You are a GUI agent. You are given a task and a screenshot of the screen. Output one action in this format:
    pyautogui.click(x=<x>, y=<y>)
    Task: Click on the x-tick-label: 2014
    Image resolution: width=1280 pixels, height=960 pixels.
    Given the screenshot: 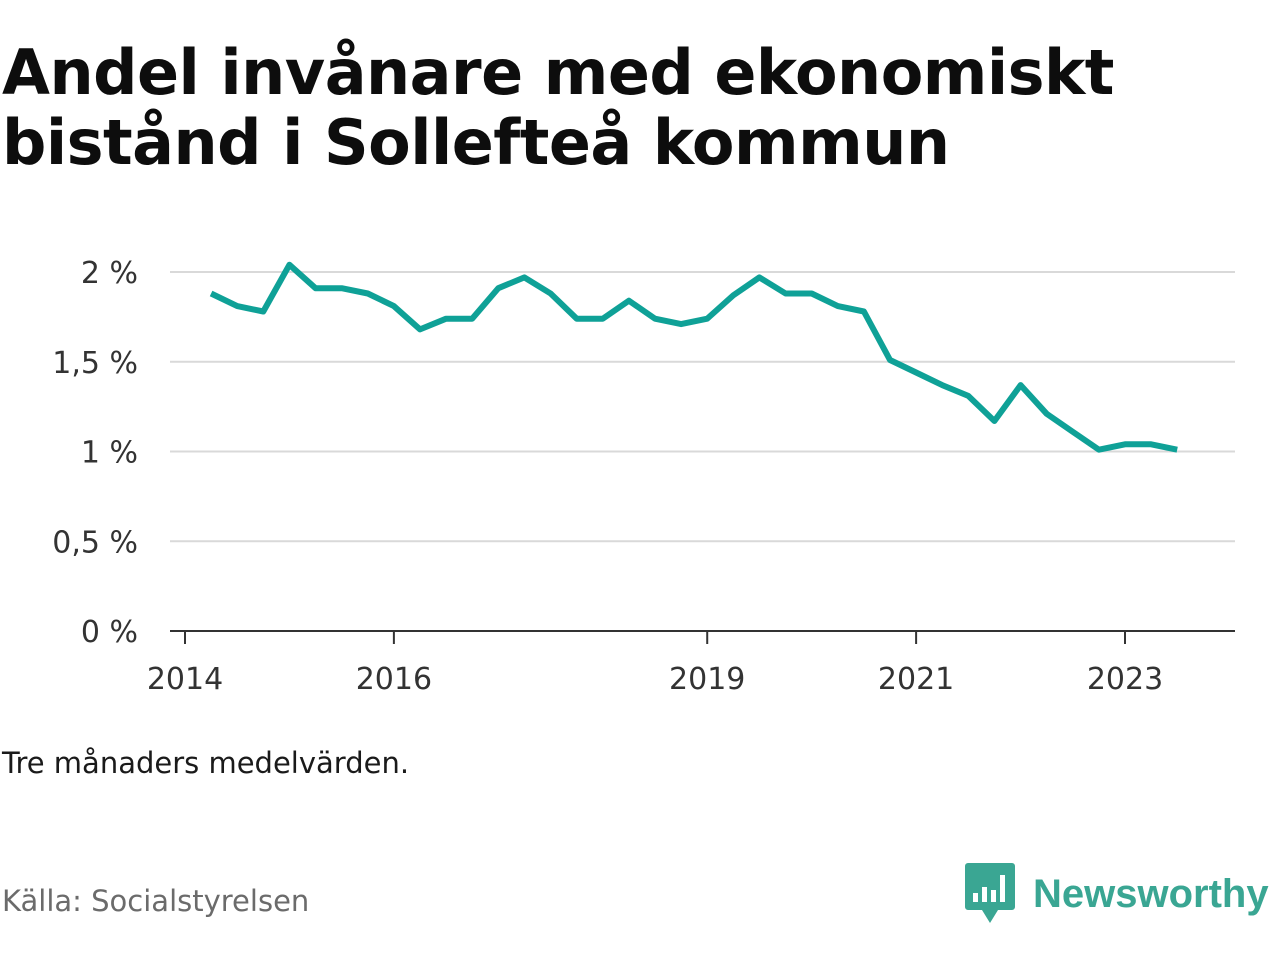 What is the action you would take?
    pyautogui.click(x=185, y=679)
    